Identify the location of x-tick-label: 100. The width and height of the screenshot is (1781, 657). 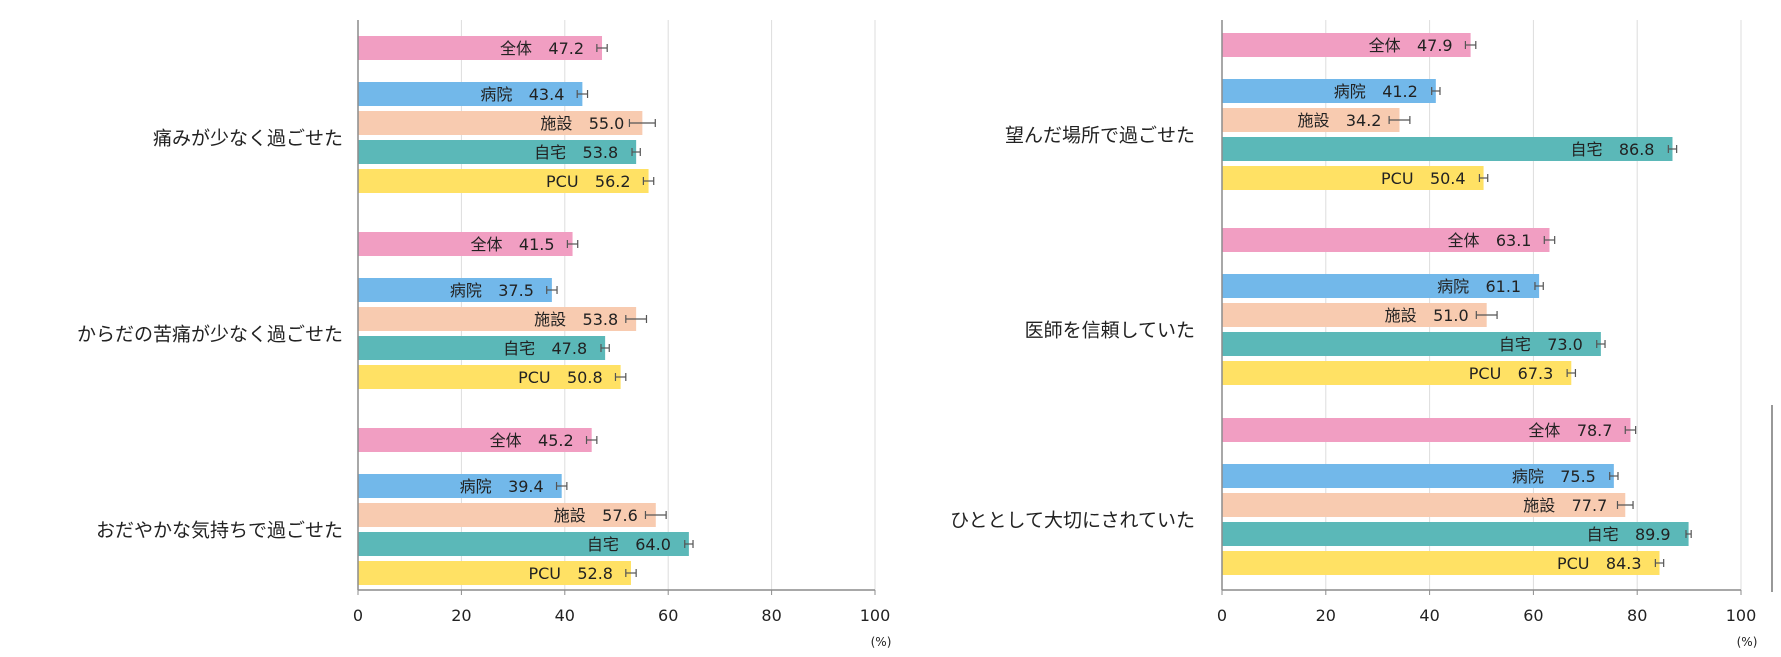
(1741, 615).